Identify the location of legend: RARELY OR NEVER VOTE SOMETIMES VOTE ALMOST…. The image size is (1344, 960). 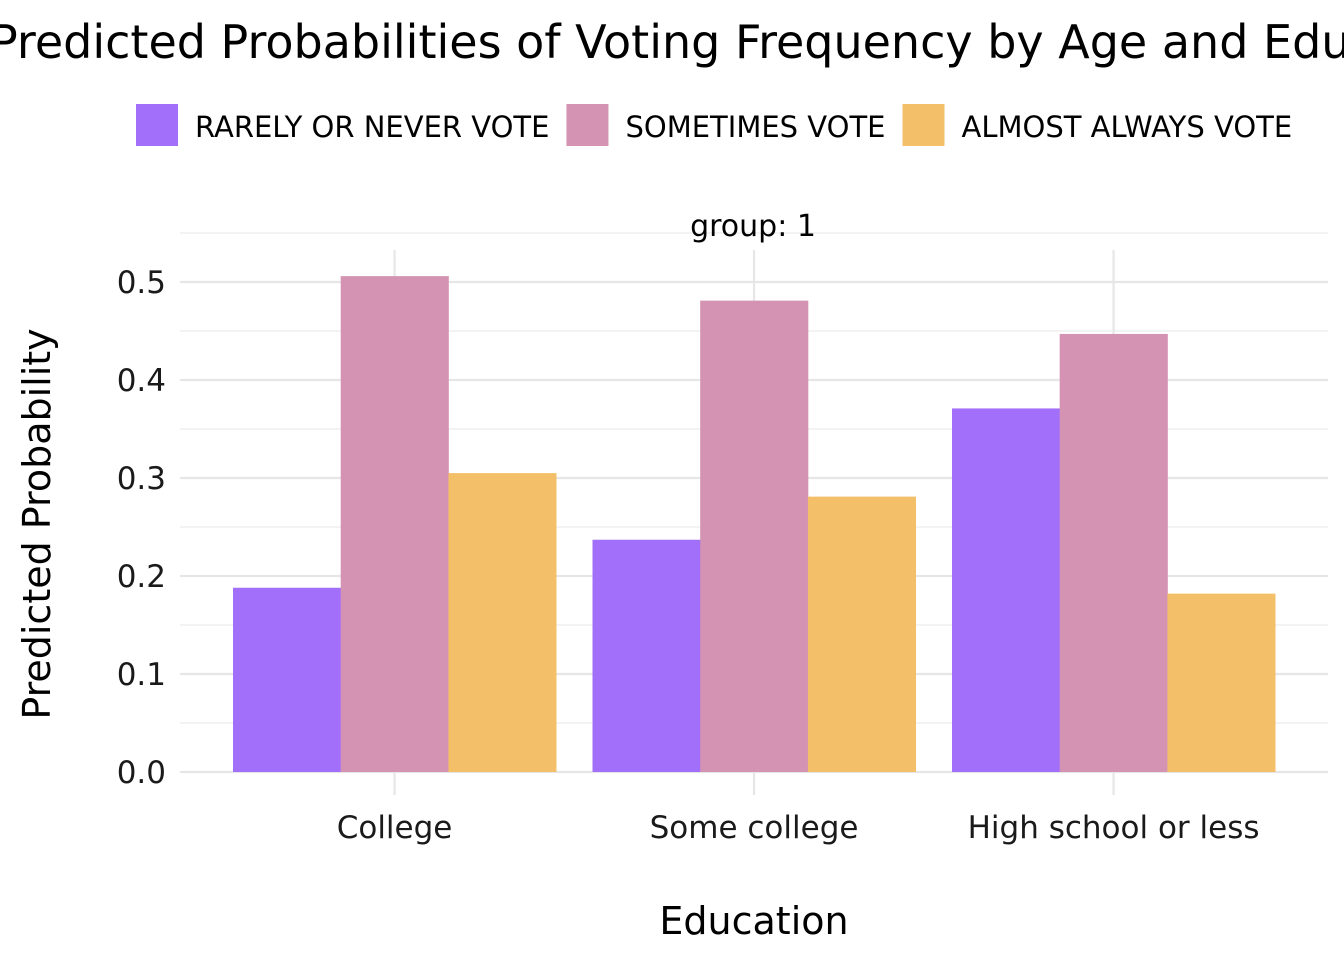
(714, 125).